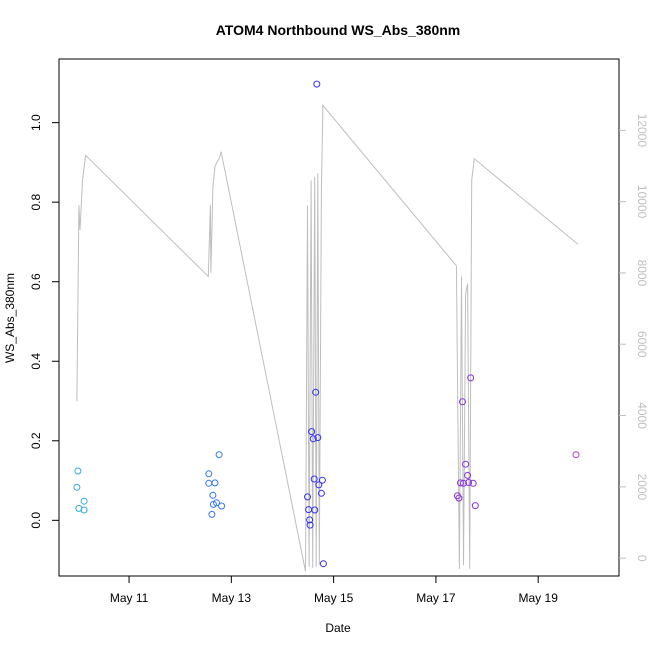 This screenshot has width=650, height=650. I want to click on y-axis: 0.0 0.2 0.4 0.6 0.8 1.0, so click(44, 321).